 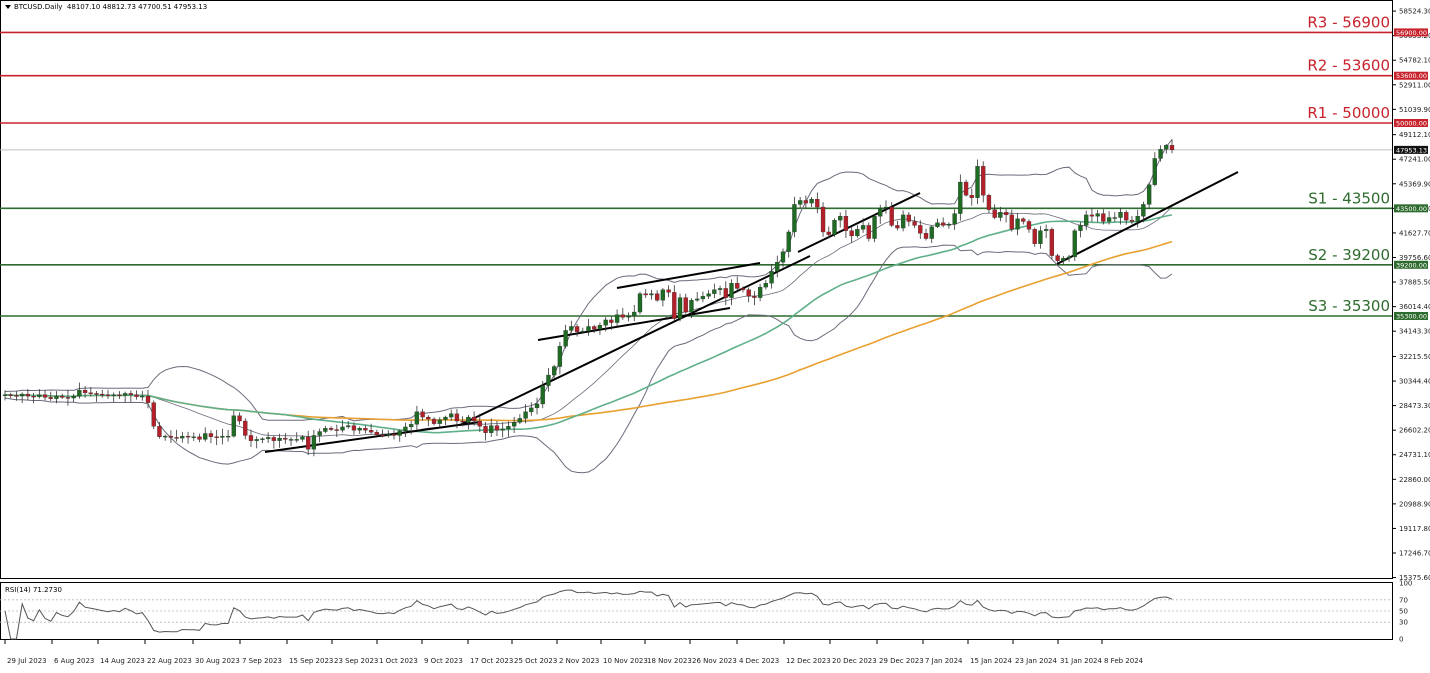 What do you see at coordinates (1147, 218) in the screenshot?
I see `trendline-jan-uptrend` at bounding box center [1147, 218].